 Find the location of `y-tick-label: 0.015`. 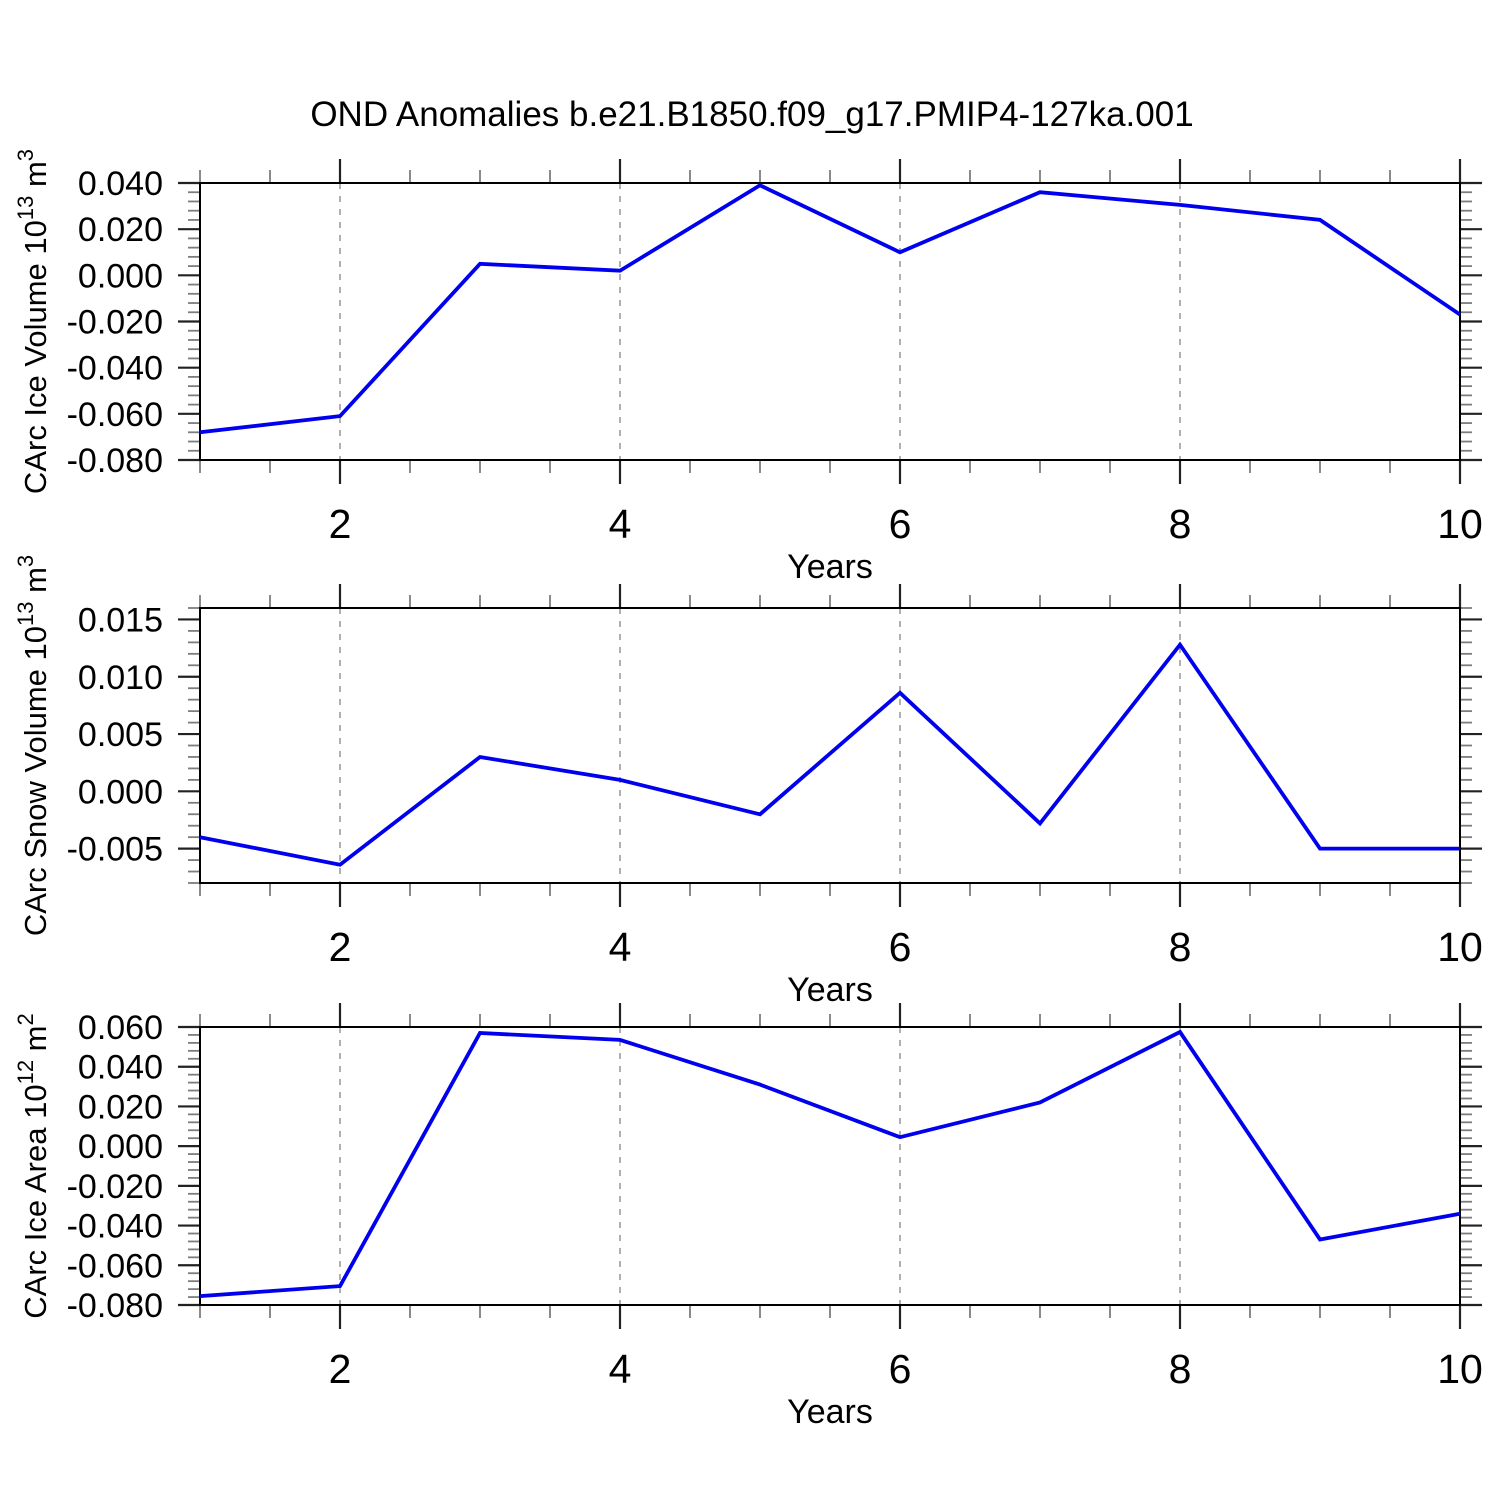

y-tick-label: 0.015 is located at coordinates (120, 620).